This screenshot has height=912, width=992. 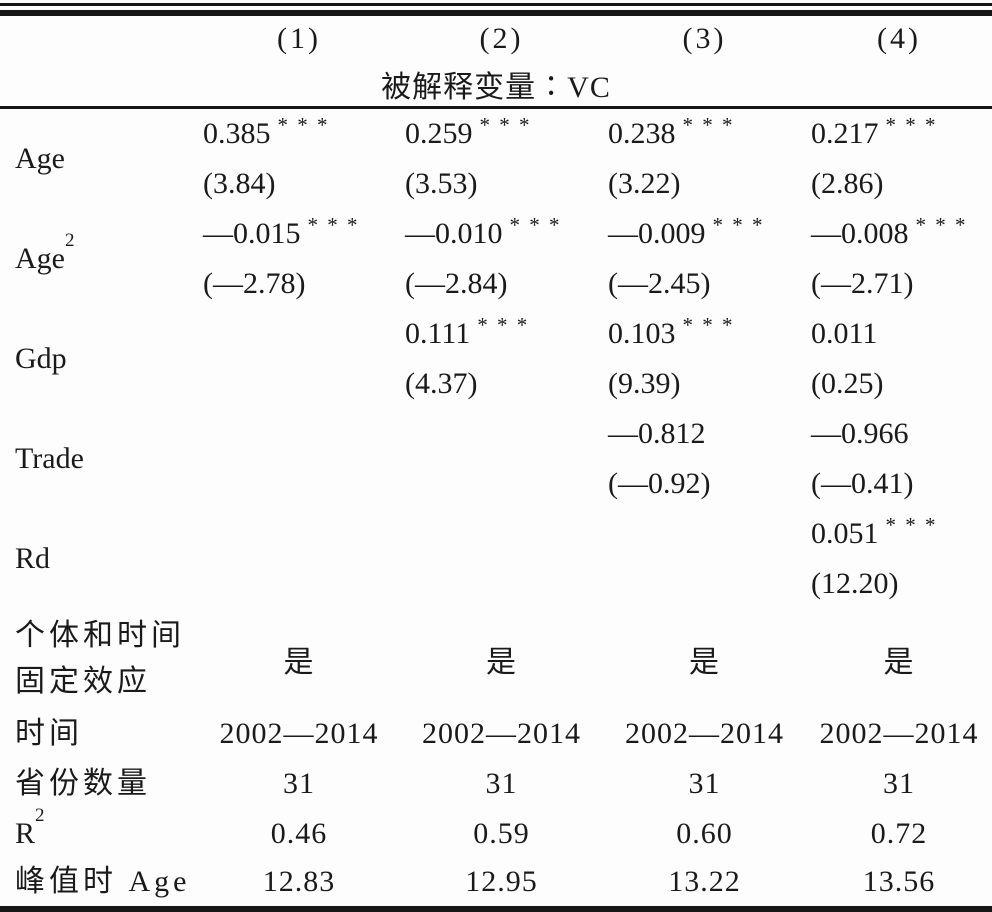 I want to click on statistic-name: R, so click(x=25, y=833).